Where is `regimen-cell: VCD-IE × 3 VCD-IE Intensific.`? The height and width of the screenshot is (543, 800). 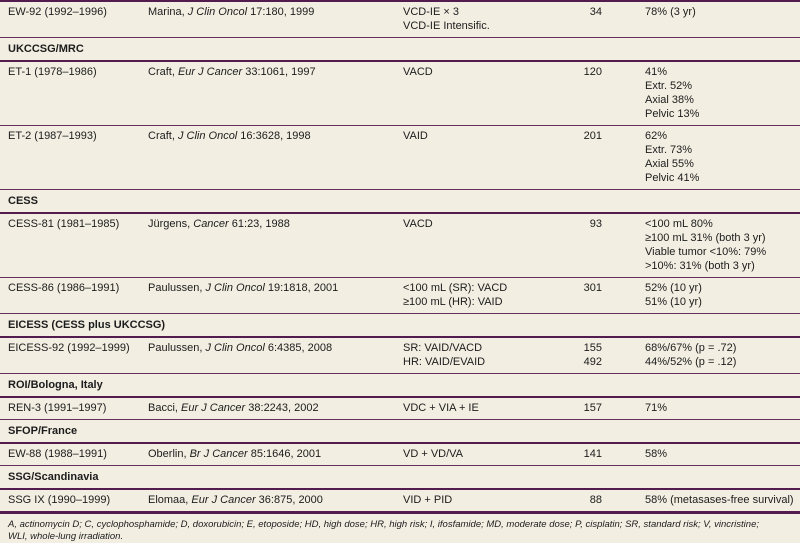
regimen-cell: VCD-IE × 3 VCD-IE Intensific. is located at coordinates (446, 19).